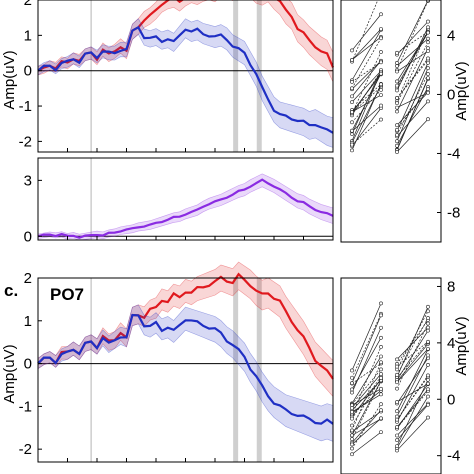 The height and width of the screenshot is (474, 474). What do you see at coordinates (391, 121) in the screenshot?
I see `scatter-box` at bounding box center [391, 121].